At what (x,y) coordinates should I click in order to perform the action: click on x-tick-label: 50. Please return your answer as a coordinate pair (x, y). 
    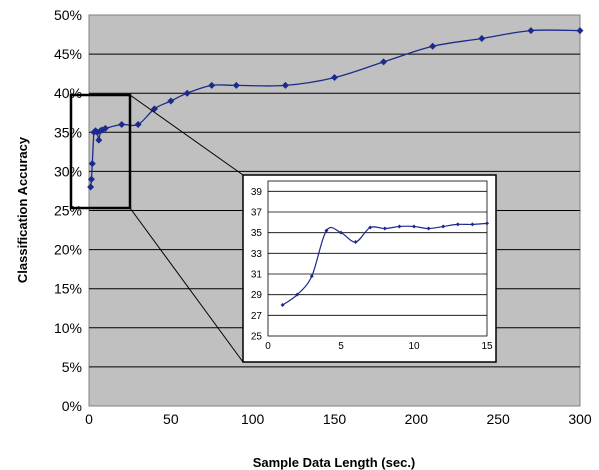
    Looking at the image, I should click on (171, 419).